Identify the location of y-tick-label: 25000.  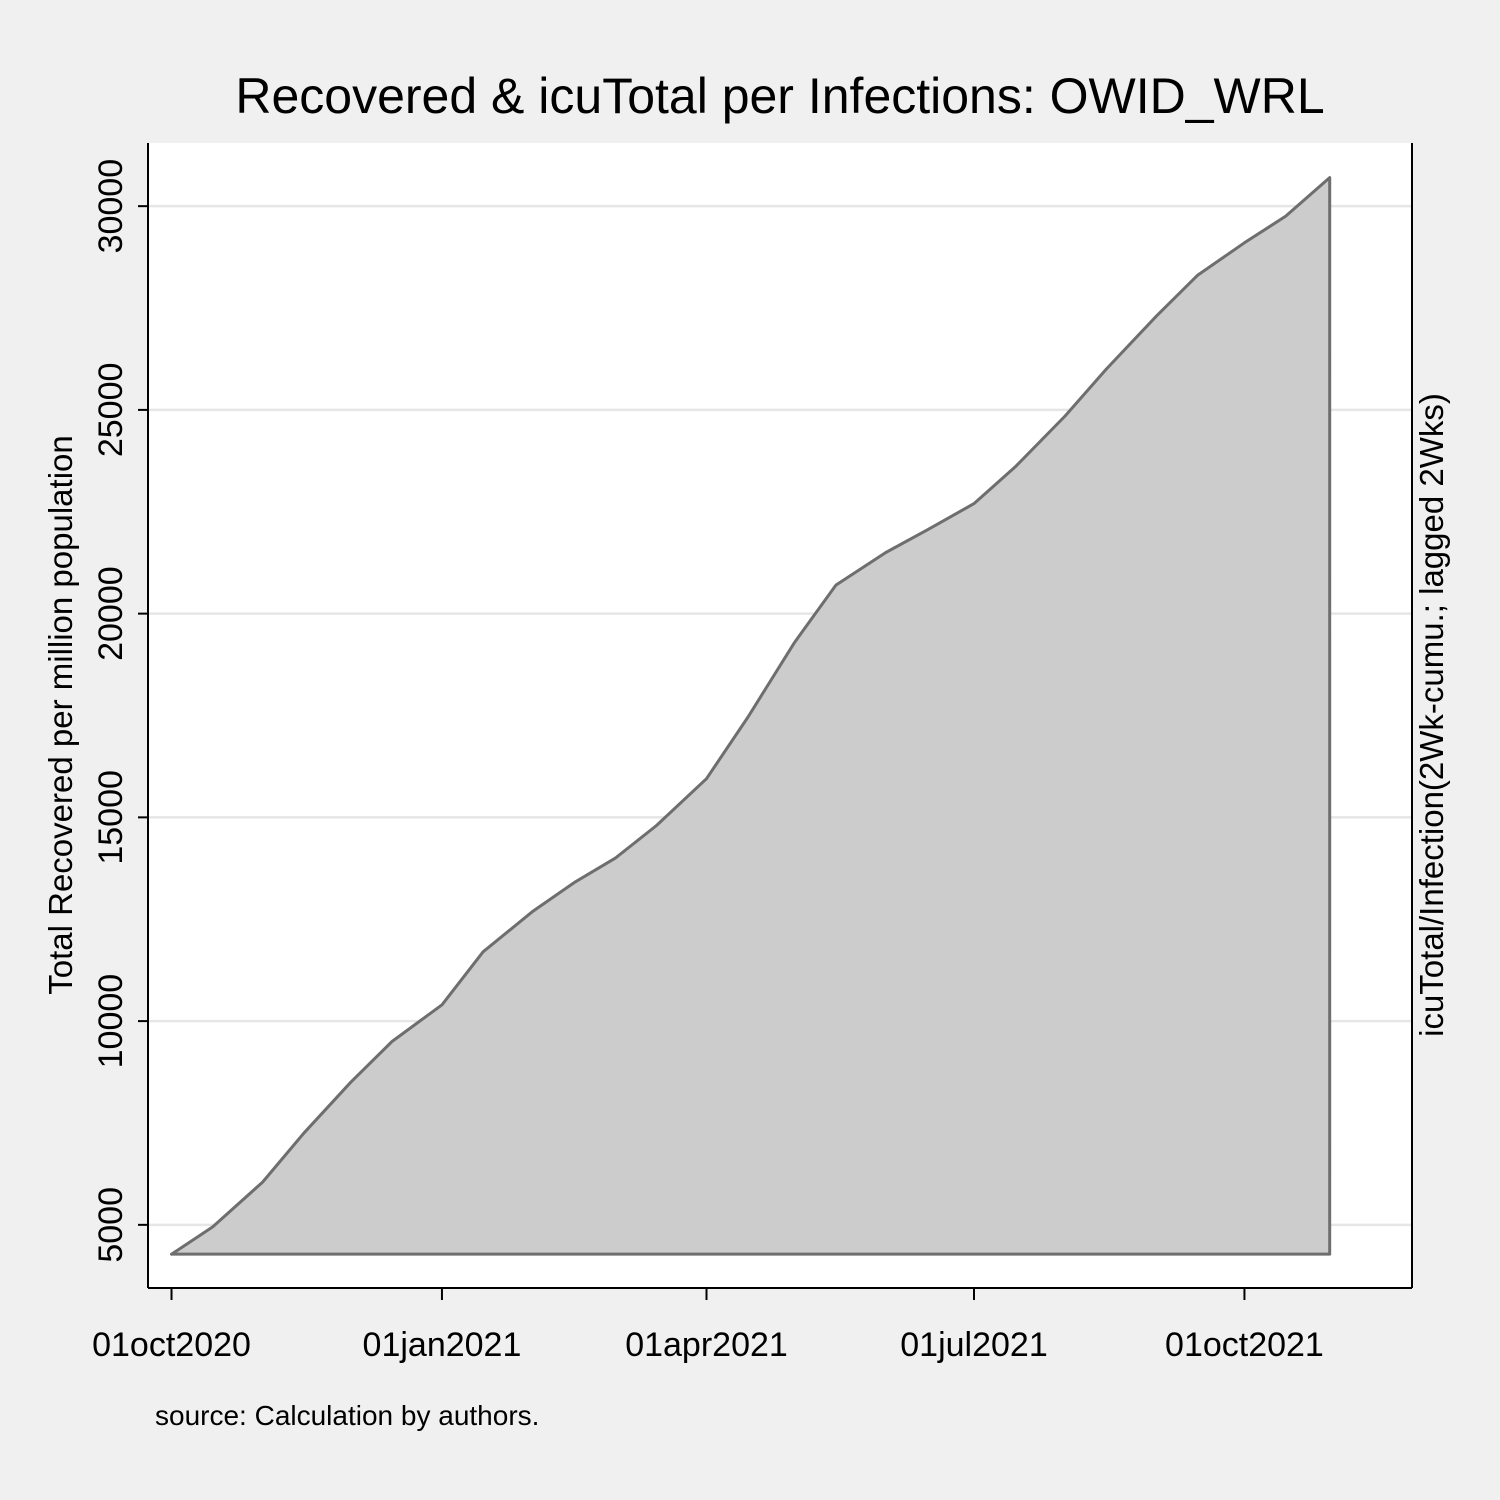
(111, 410).